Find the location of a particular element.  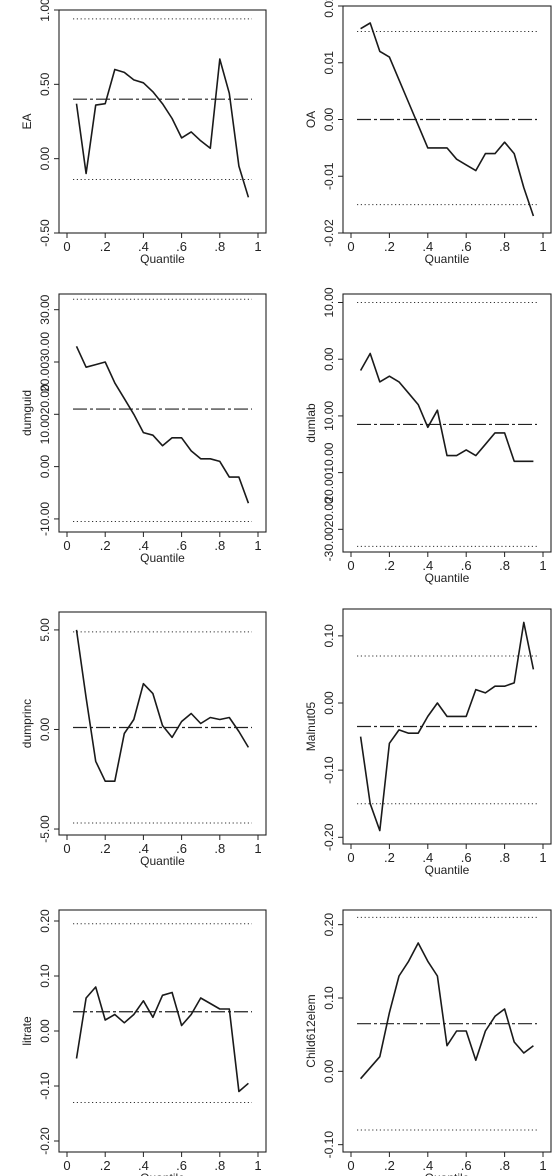

y-tick-label: 0.02 is located at coordinates (329, 9).